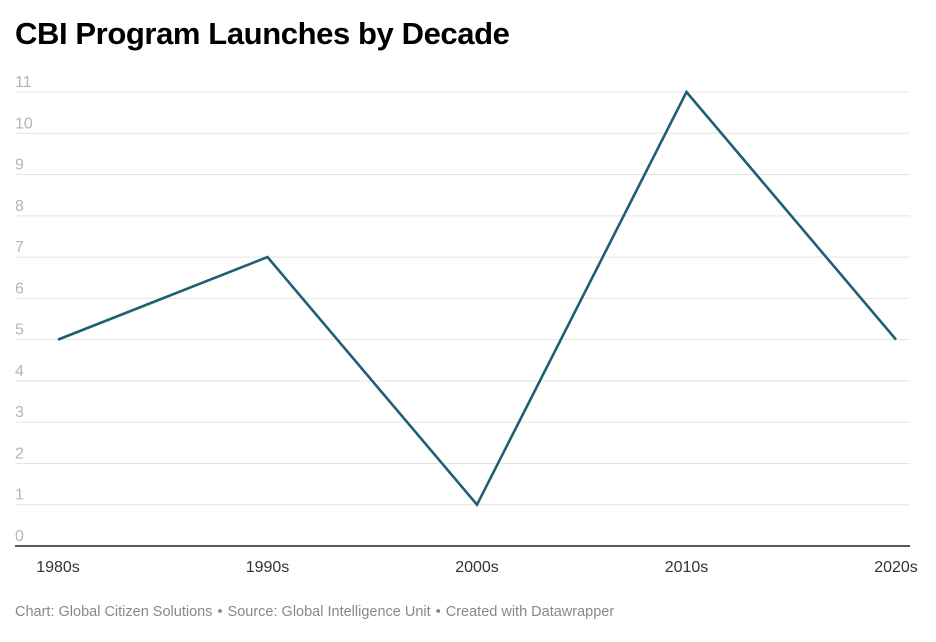  I want to click on footer-source: Source: Global Intelligence Unit, so click(329, 612).